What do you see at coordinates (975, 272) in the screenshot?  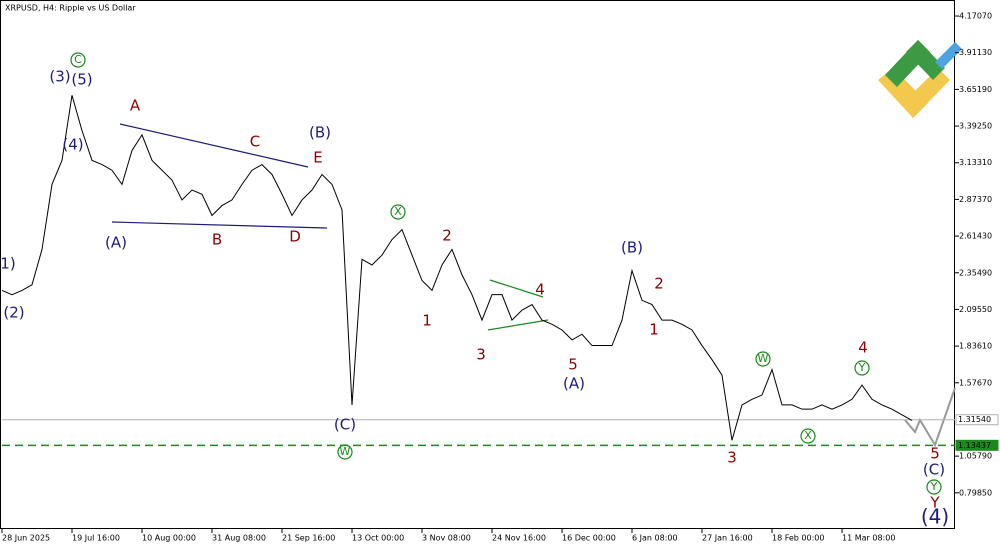 I see `y-tick-label: 2.35490` at bounding box center [975, 272].